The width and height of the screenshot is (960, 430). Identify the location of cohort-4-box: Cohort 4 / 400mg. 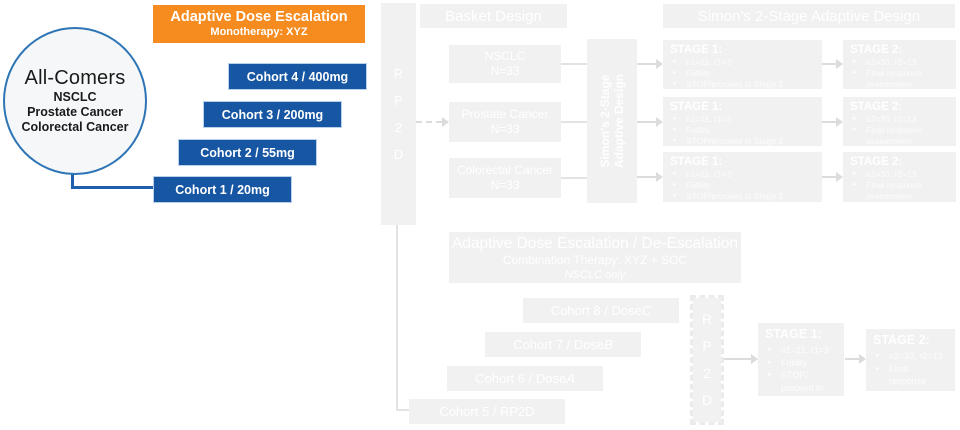
(297, 76).